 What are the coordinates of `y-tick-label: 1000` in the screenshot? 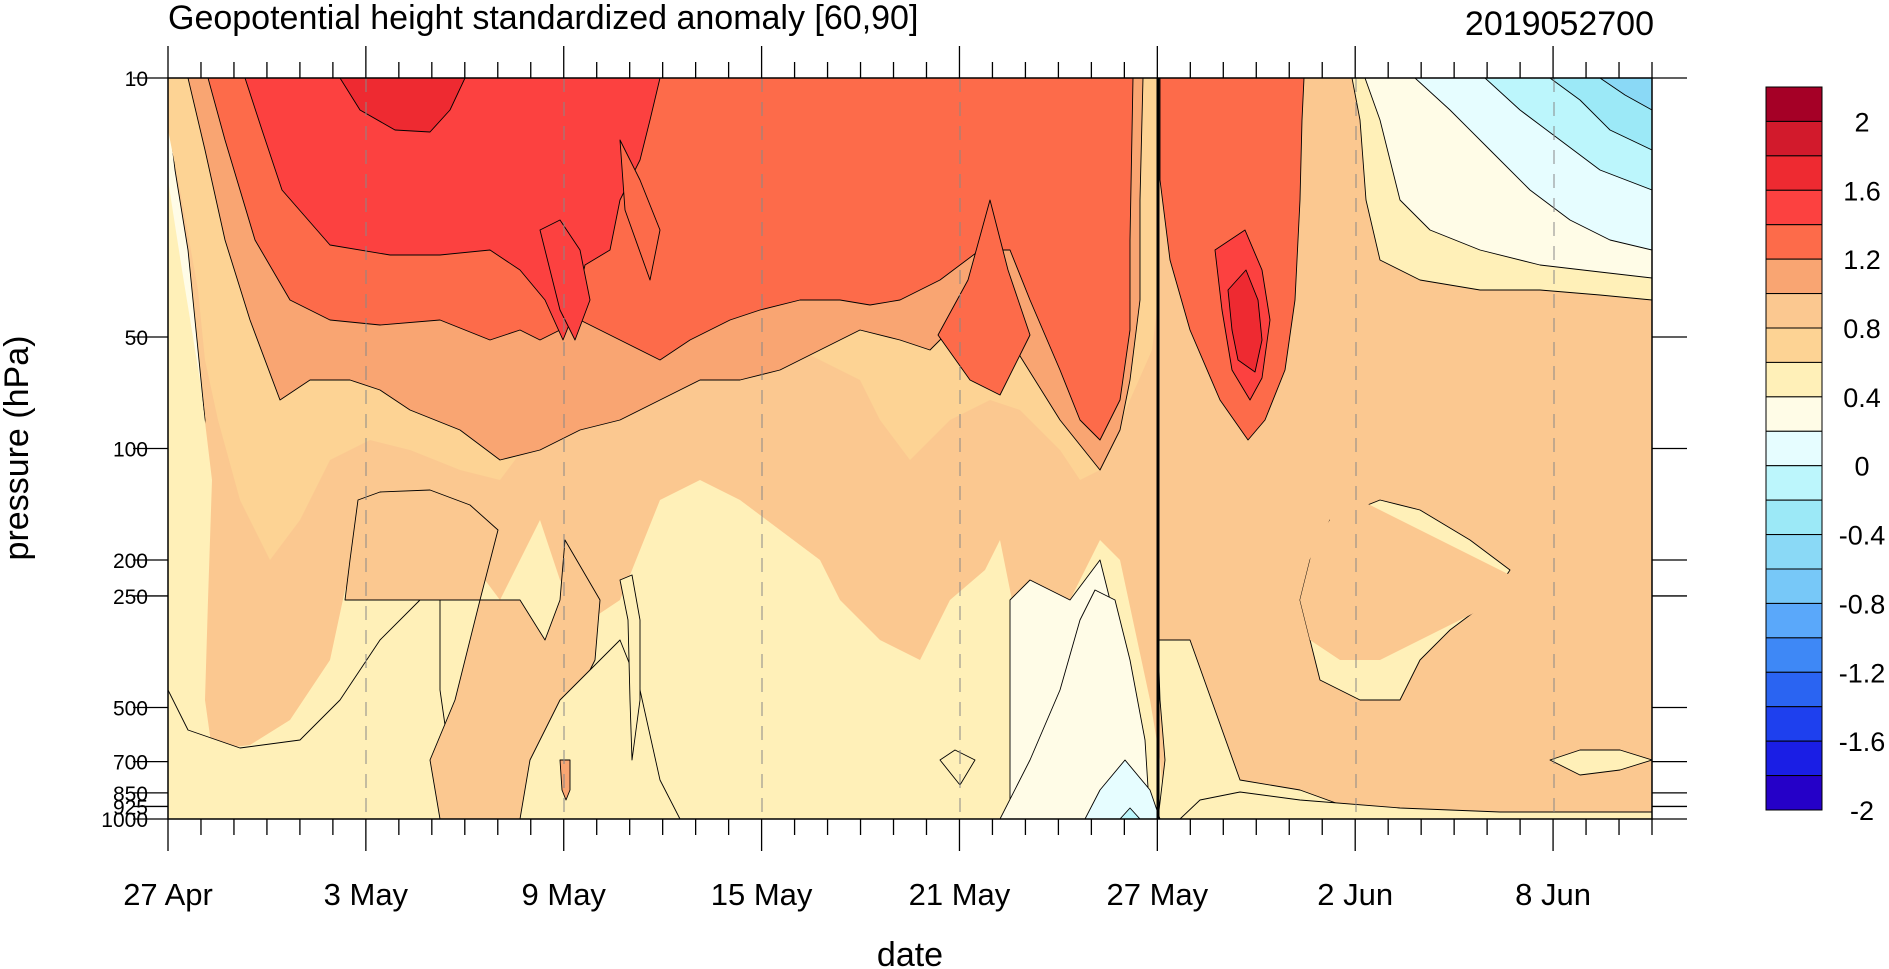 It's located at (124, 820).